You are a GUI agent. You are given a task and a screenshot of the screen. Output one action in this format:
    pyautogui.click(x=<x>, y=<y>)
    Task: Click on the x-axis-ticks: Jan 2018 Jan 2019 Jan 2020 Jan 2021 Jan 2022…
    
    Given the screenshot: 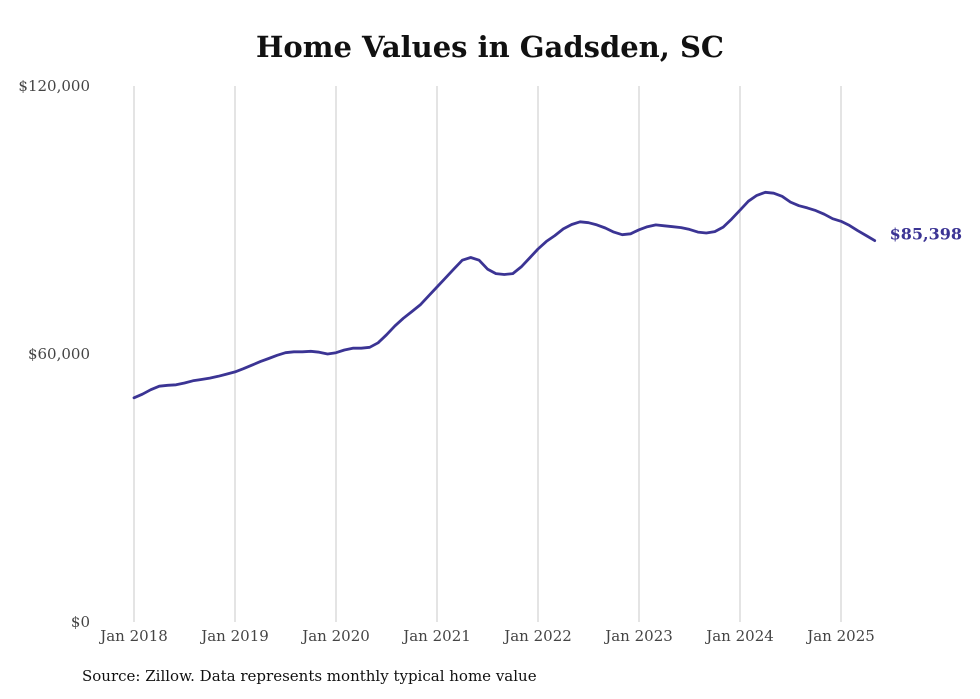 What is the action you would take?
    pyautogui.click(x=486, y=636)
    